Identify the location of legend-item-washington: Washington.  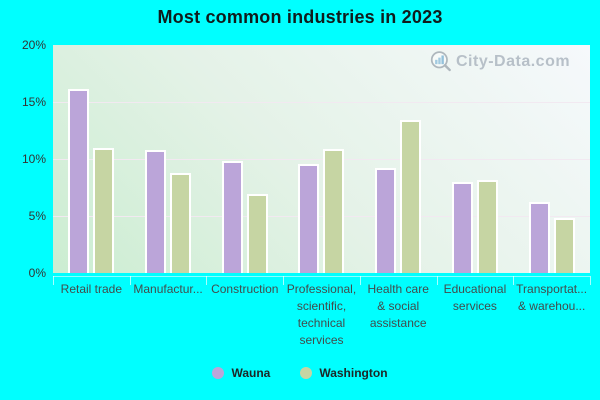
(344, 373).